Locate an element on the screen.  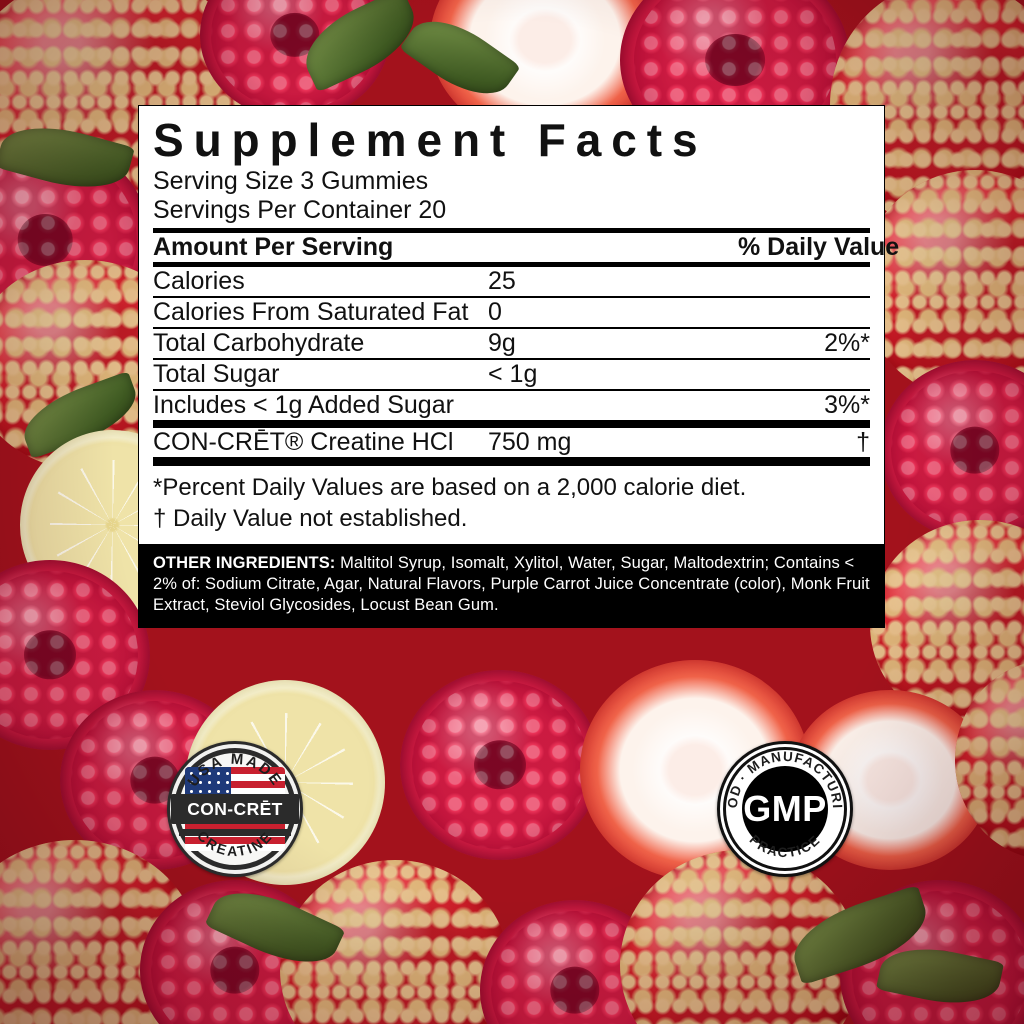
gmp-core-disc: GMP is located at coordinates (785, 809).